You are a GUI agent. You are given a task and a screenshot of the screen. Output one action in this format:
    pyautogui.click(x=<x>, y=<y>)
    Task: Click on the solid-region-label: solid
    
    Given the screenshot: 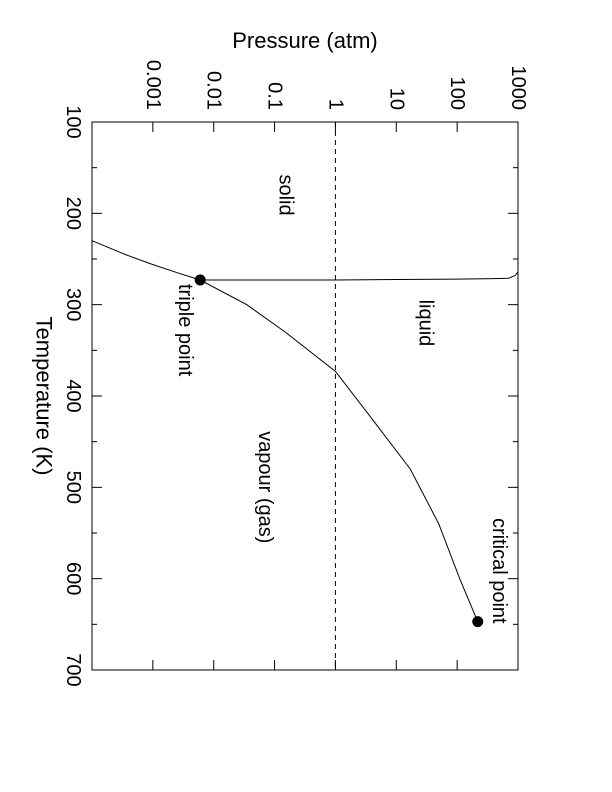 What is the action you would take?
    pyautogui.click(x=285, y=194)
    